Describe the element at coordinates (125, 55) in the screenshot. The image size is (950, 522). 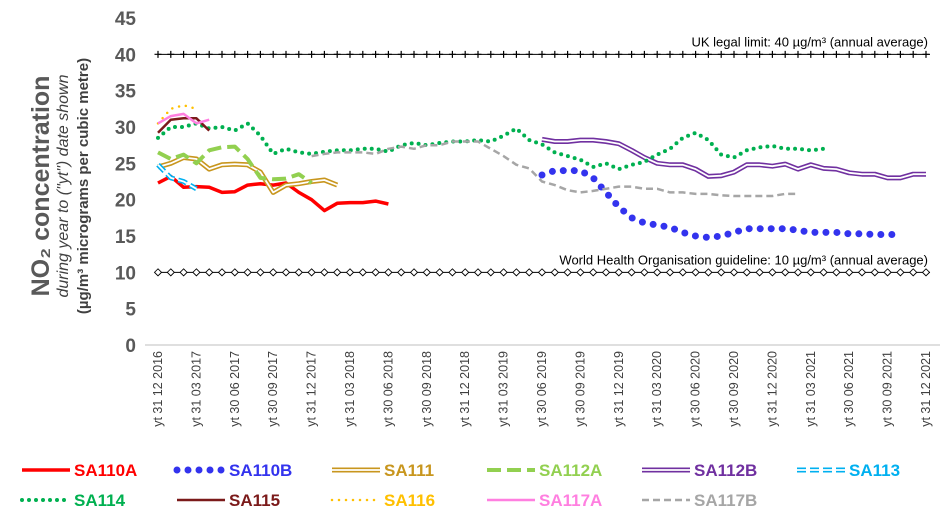
I see `y-tick-label: 40` at that location.